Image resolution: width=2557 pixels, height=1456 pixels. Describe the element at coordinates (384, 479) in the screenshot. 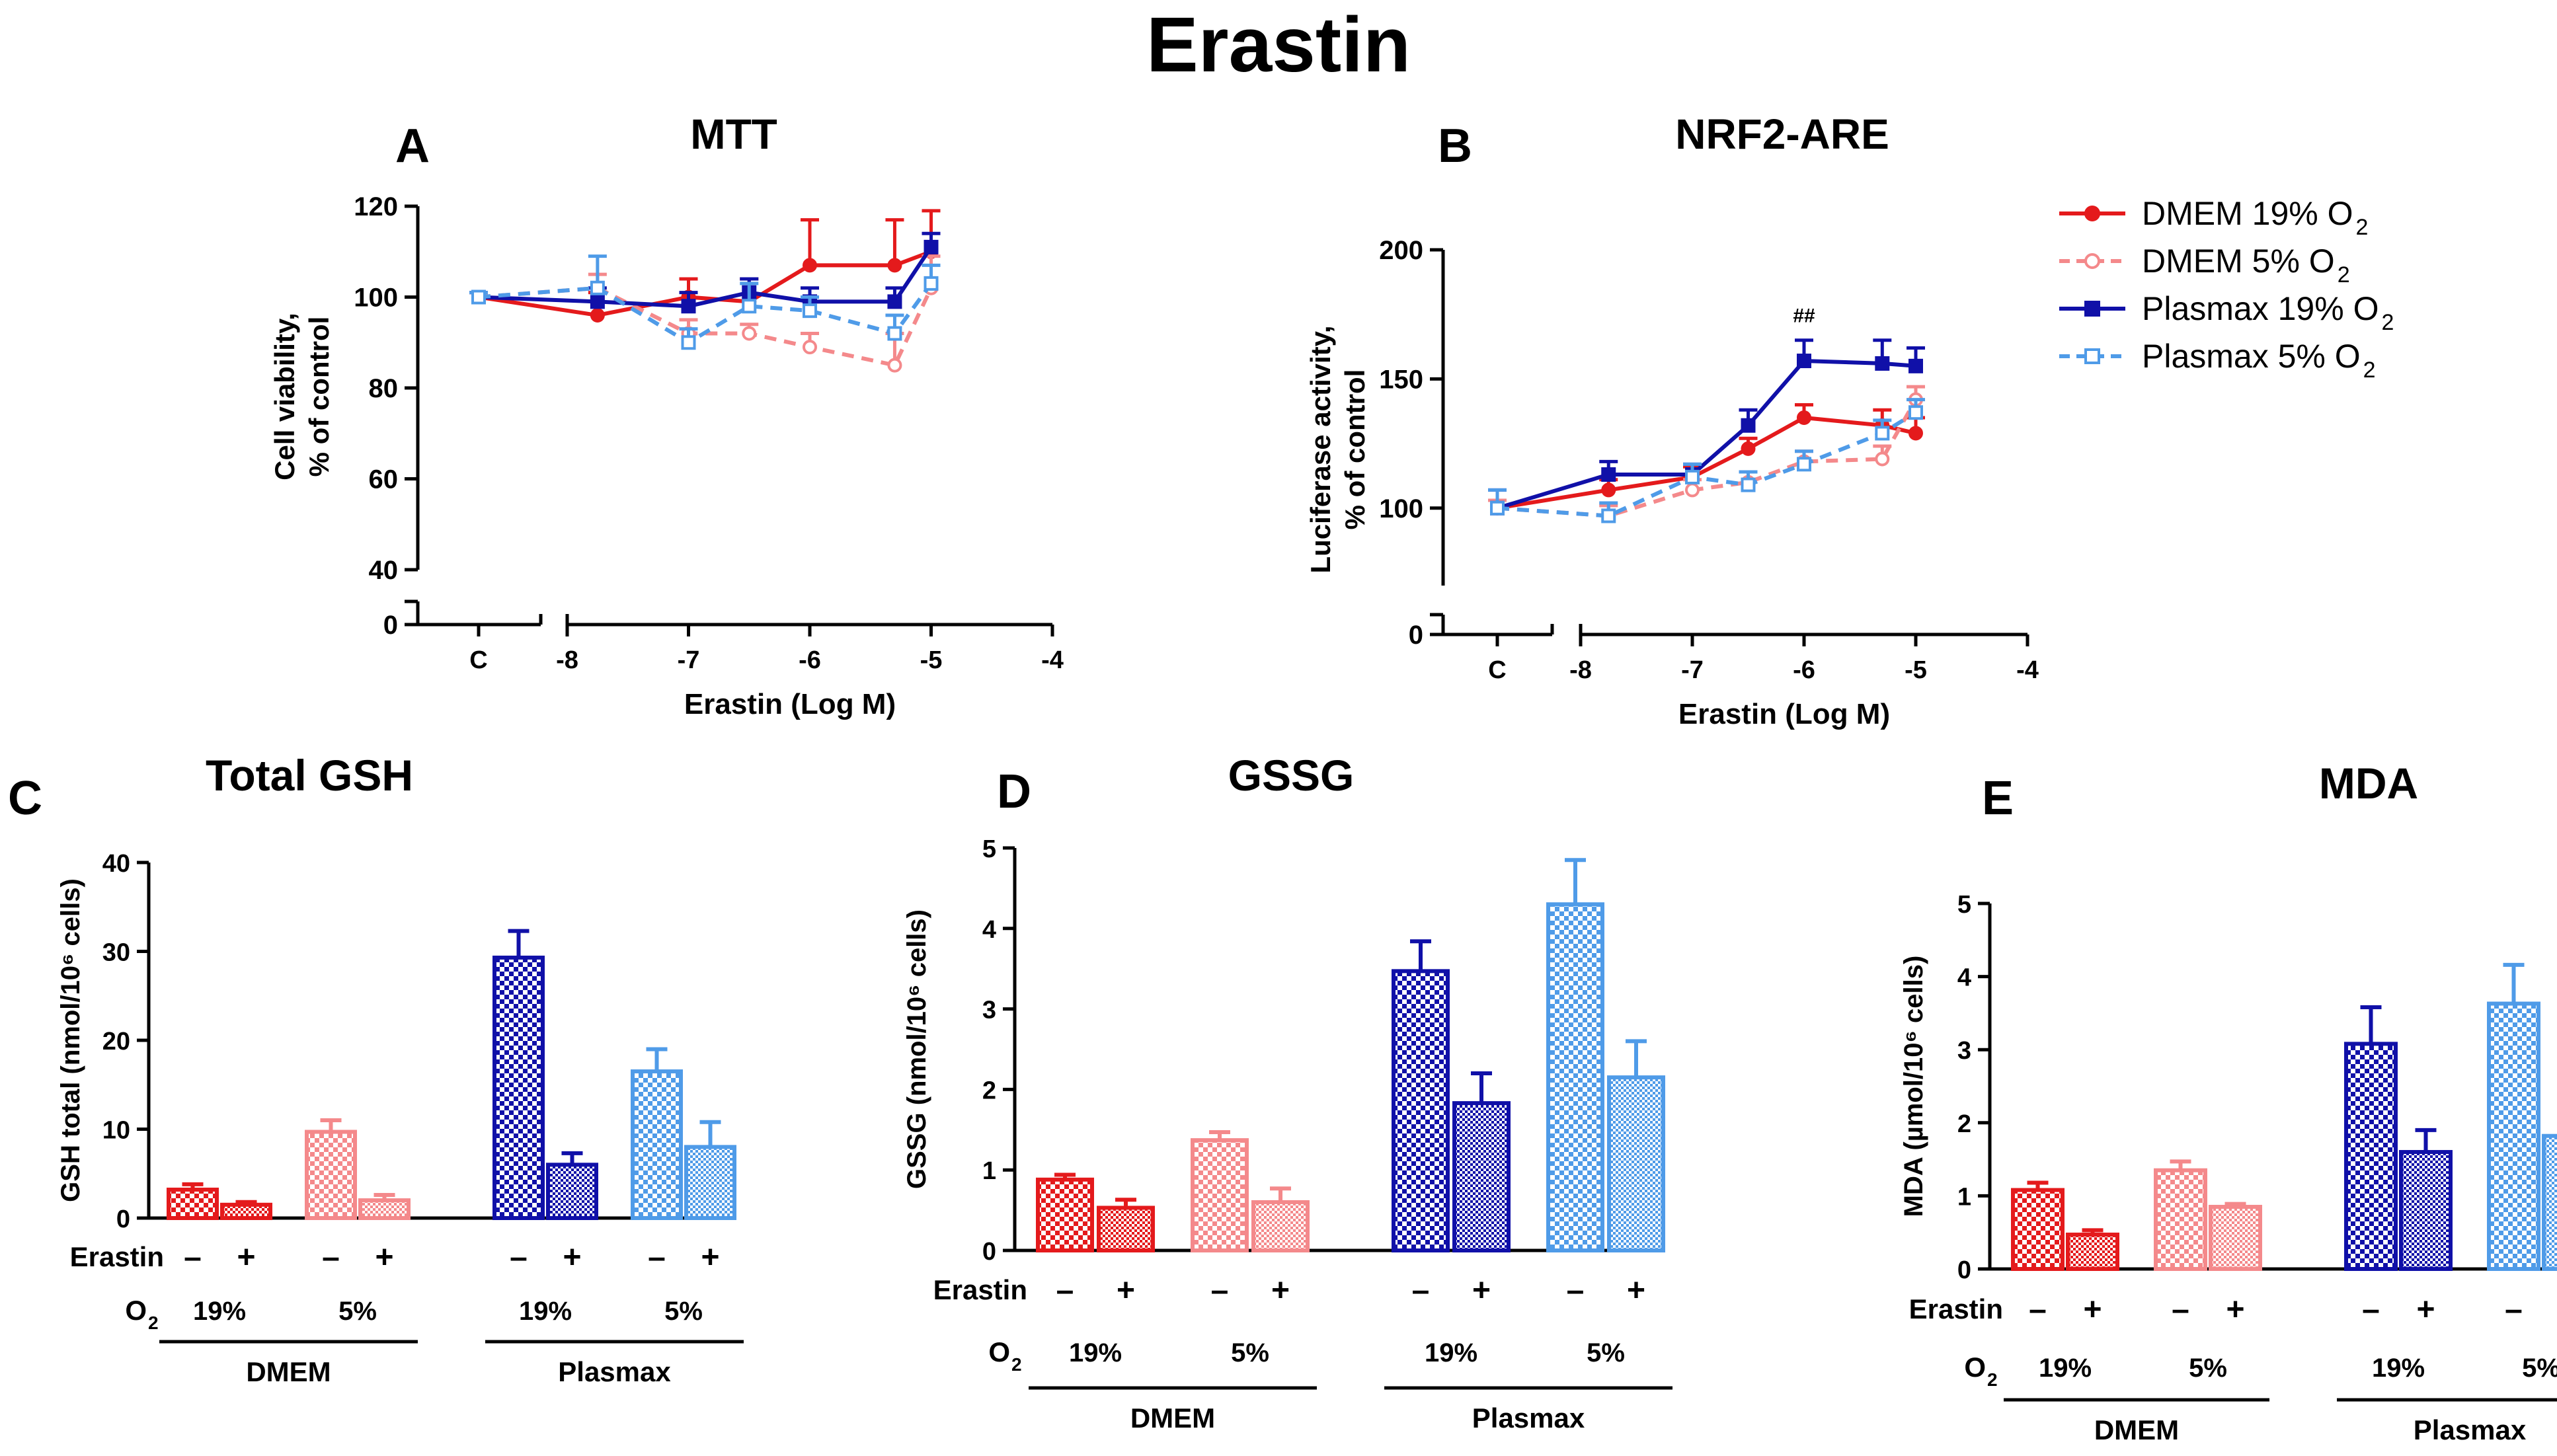

I see `y-tick-label: 60` at that location.